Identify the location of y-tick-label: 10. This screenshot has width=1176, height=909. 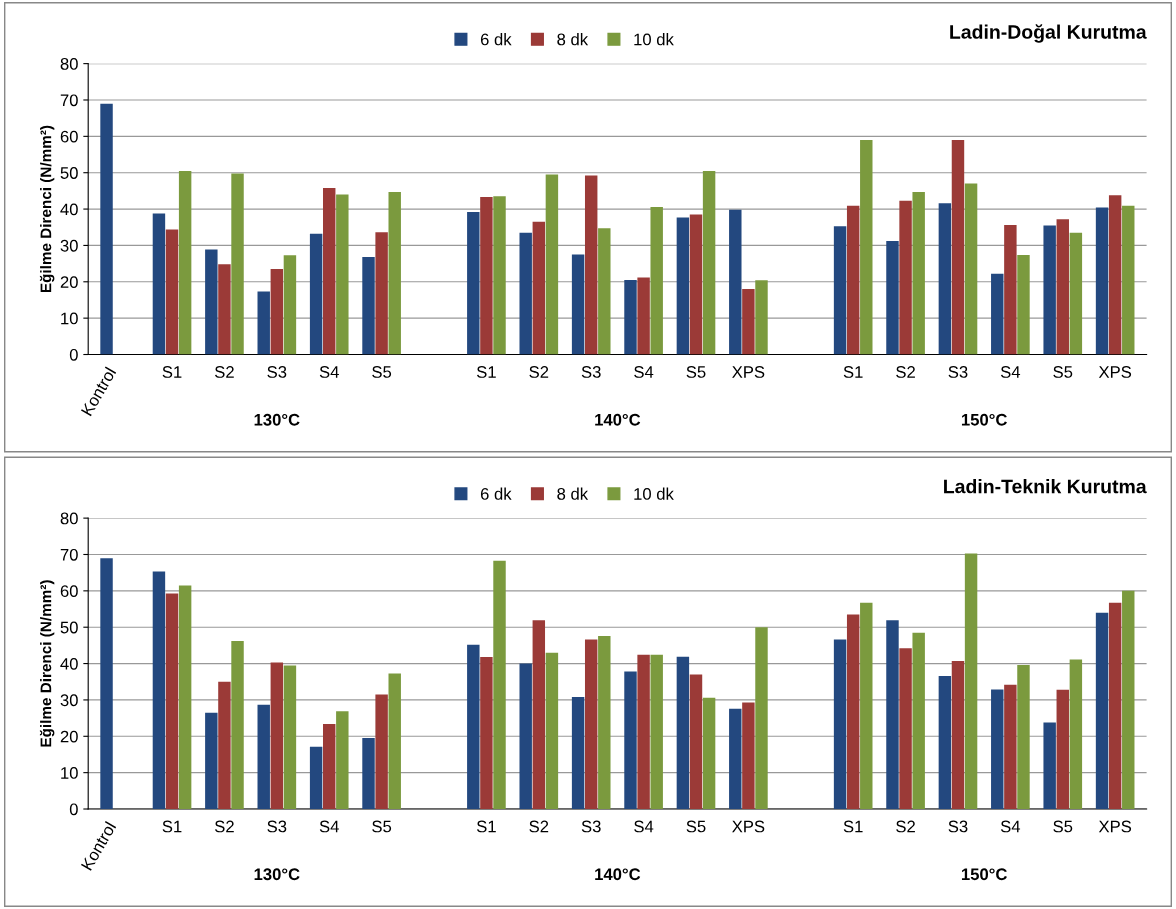
(69, 773).